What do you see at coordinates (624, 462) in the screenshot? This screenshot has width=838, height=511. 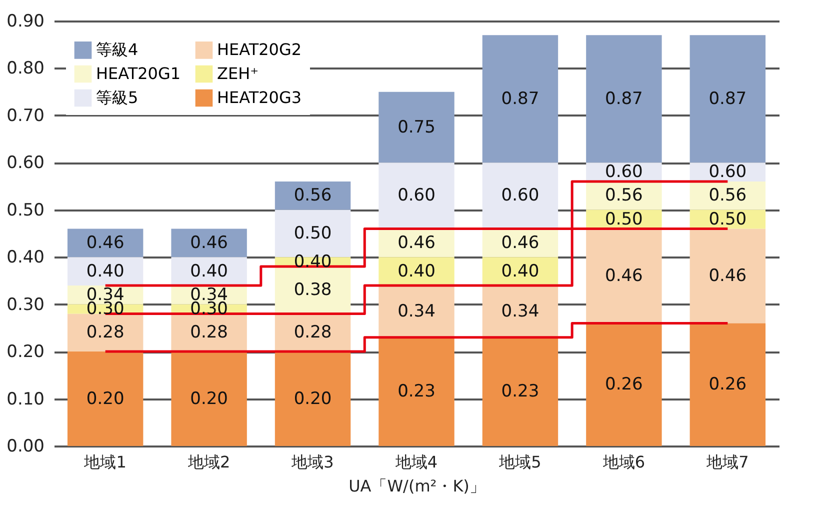 I see `x-tick-label: 地域6` at bounding box center [624, 462].